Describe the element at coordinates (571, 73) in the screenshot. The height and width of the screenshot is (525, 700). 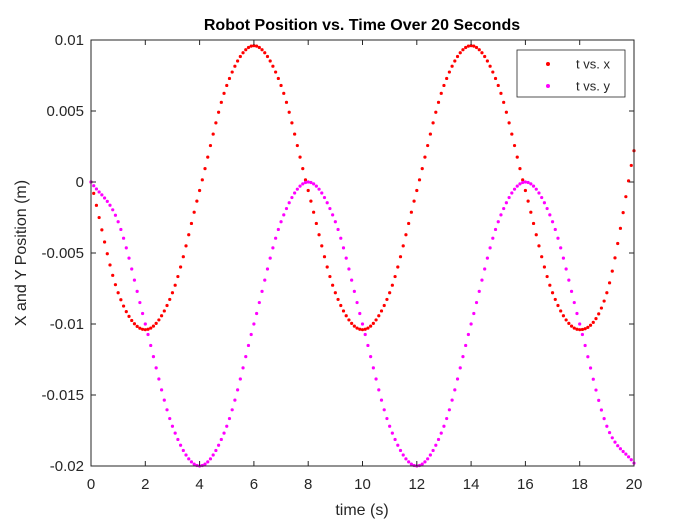
I see `legend: t vs. x t vs. y` at that location.